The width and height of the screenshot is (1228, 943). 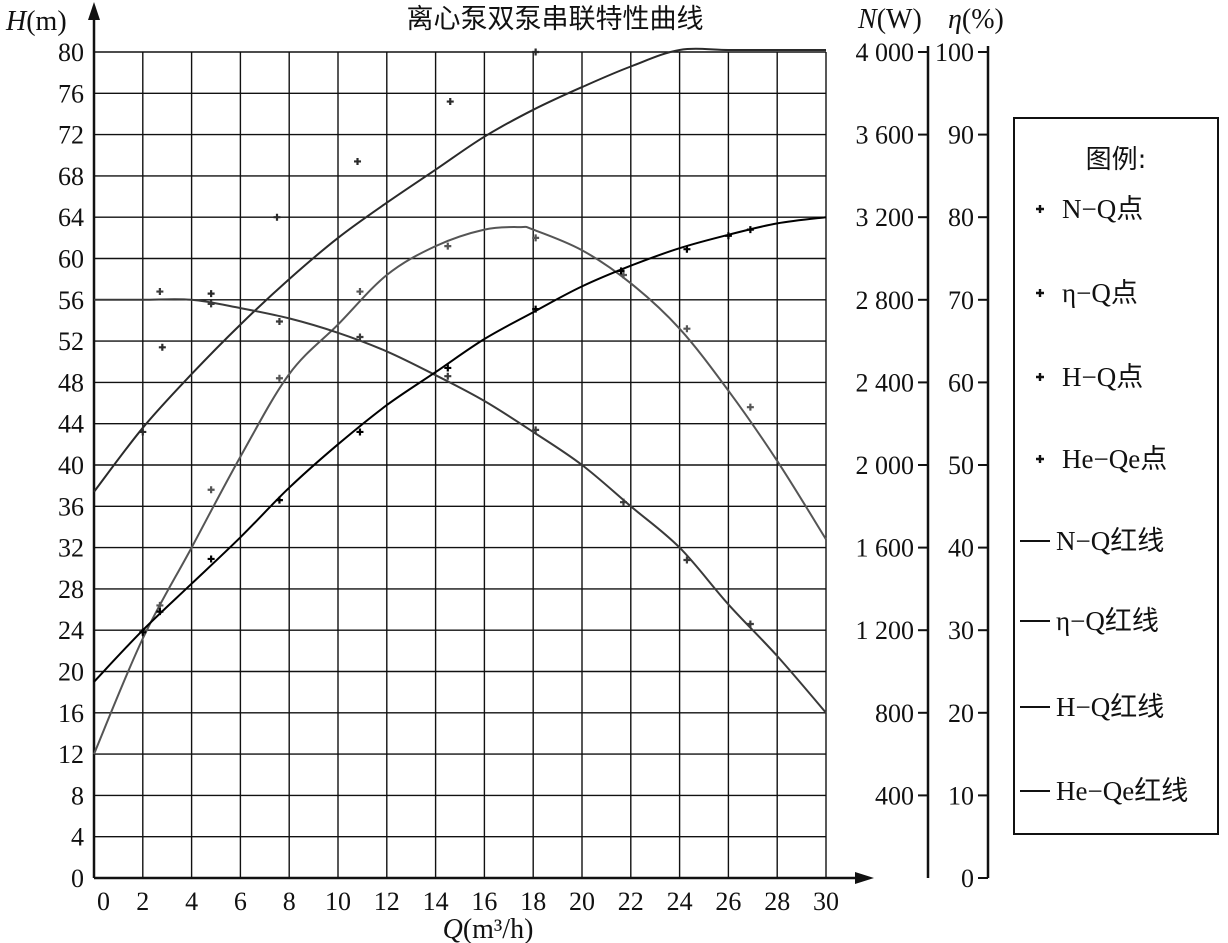 I want to click on y-axis-left-unit: (m), so click(x=46, y=21).